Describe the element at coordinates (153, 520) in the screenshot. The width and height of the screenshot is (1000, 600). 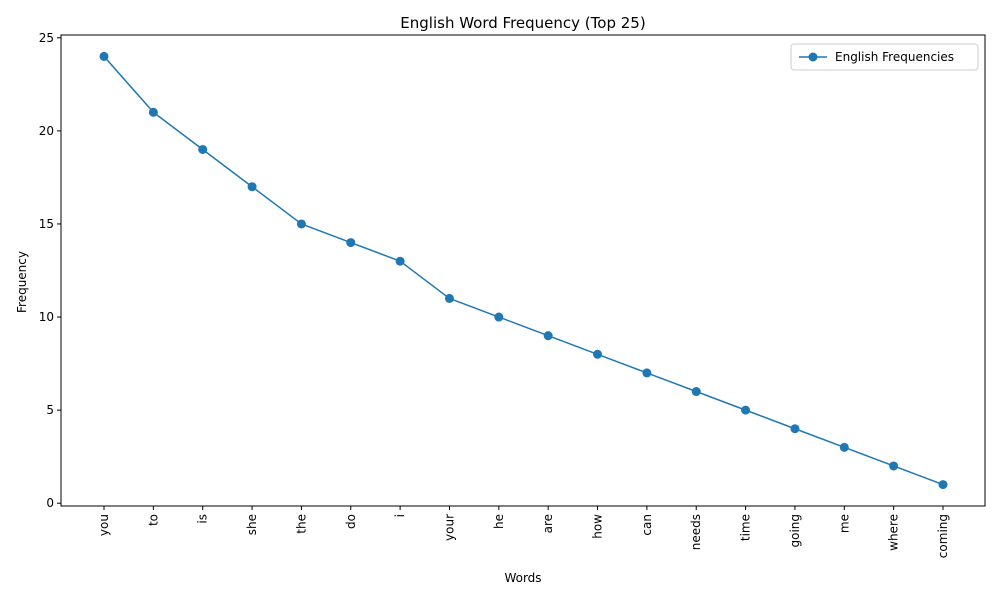
I see `x-tick-label: to` at that location.